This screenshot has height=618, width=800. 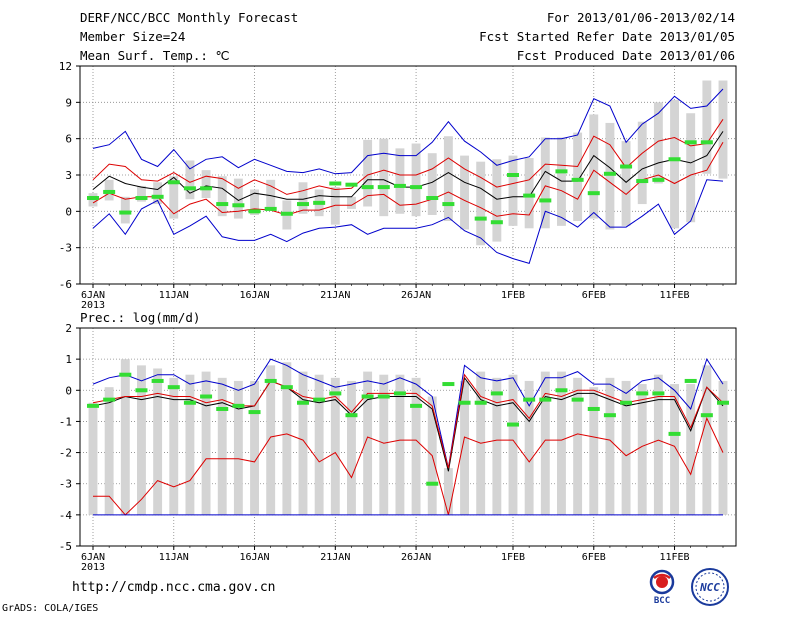 I want to click on prec-series-max, so click(x=408, y=413).